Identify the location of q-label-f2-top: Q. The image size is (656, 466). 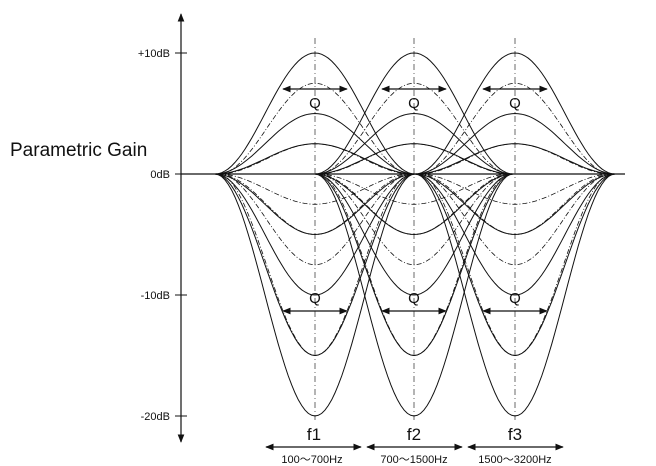
(414, 103).